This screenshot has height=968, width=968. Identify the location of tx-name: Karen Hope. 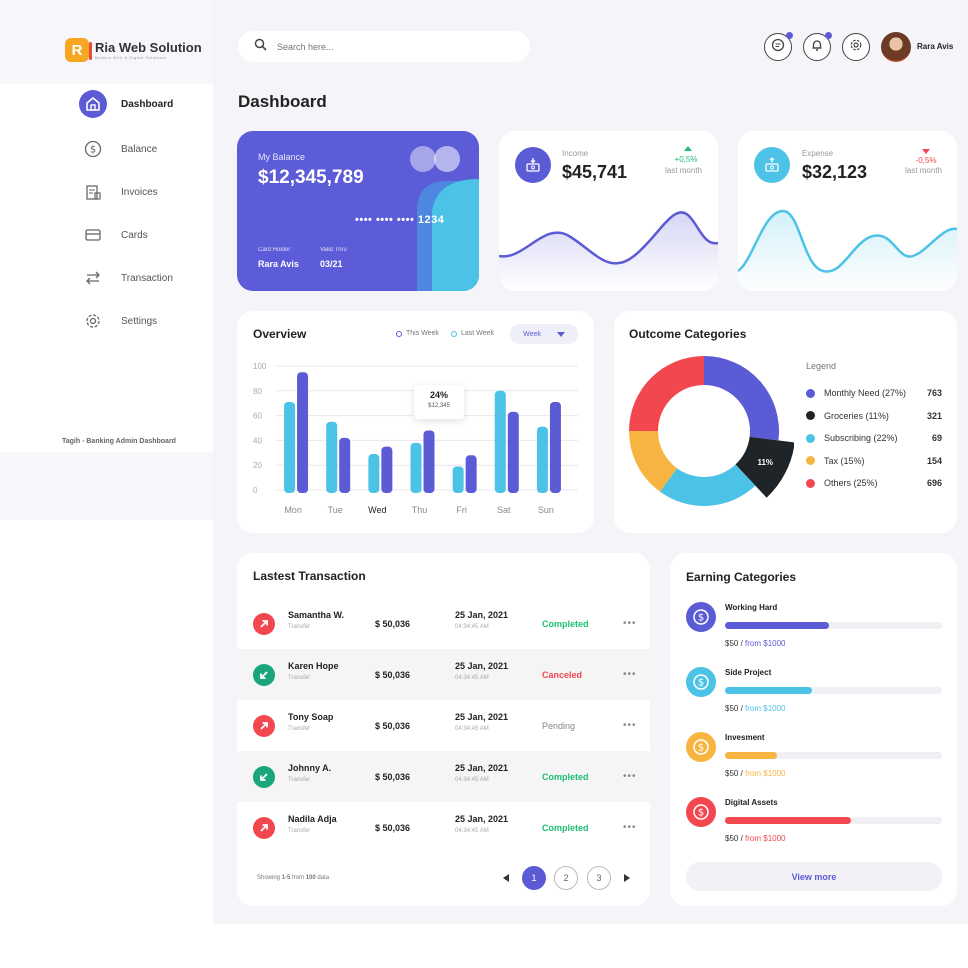
(313, 666).